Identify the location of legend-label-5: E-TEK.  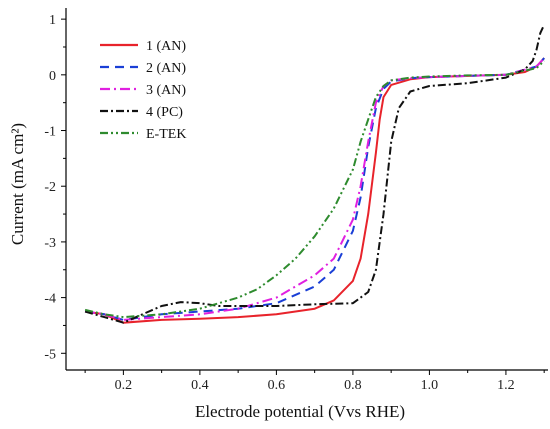
(166, 134).